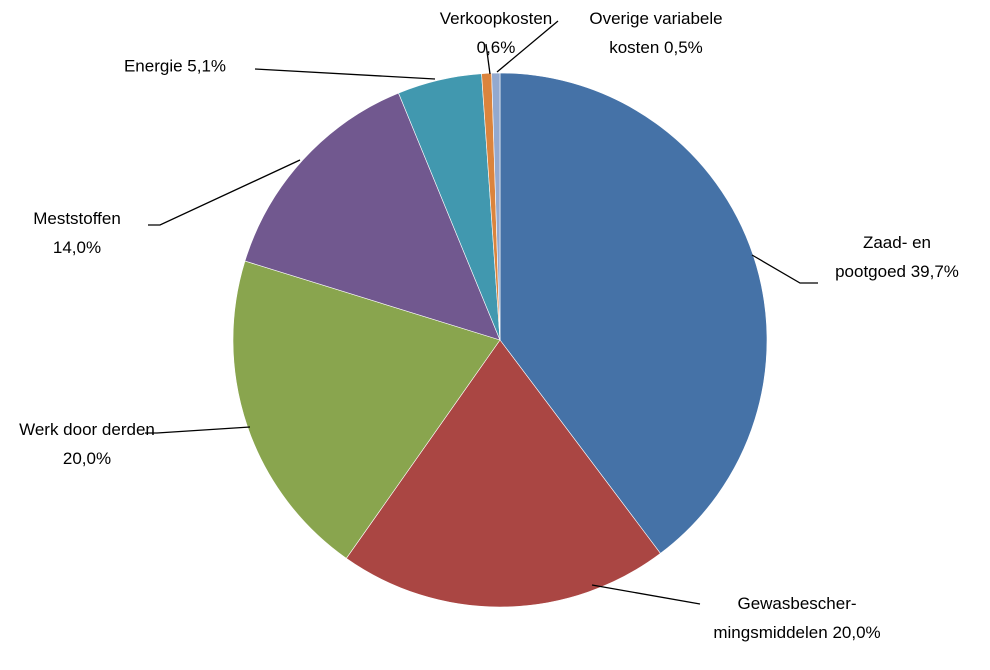 Image resolution: width=990 pixels, height=670 pixels. Describe the element at coordinates (153, 66) in the screenshot. I see `category-name: Energie` at that location.